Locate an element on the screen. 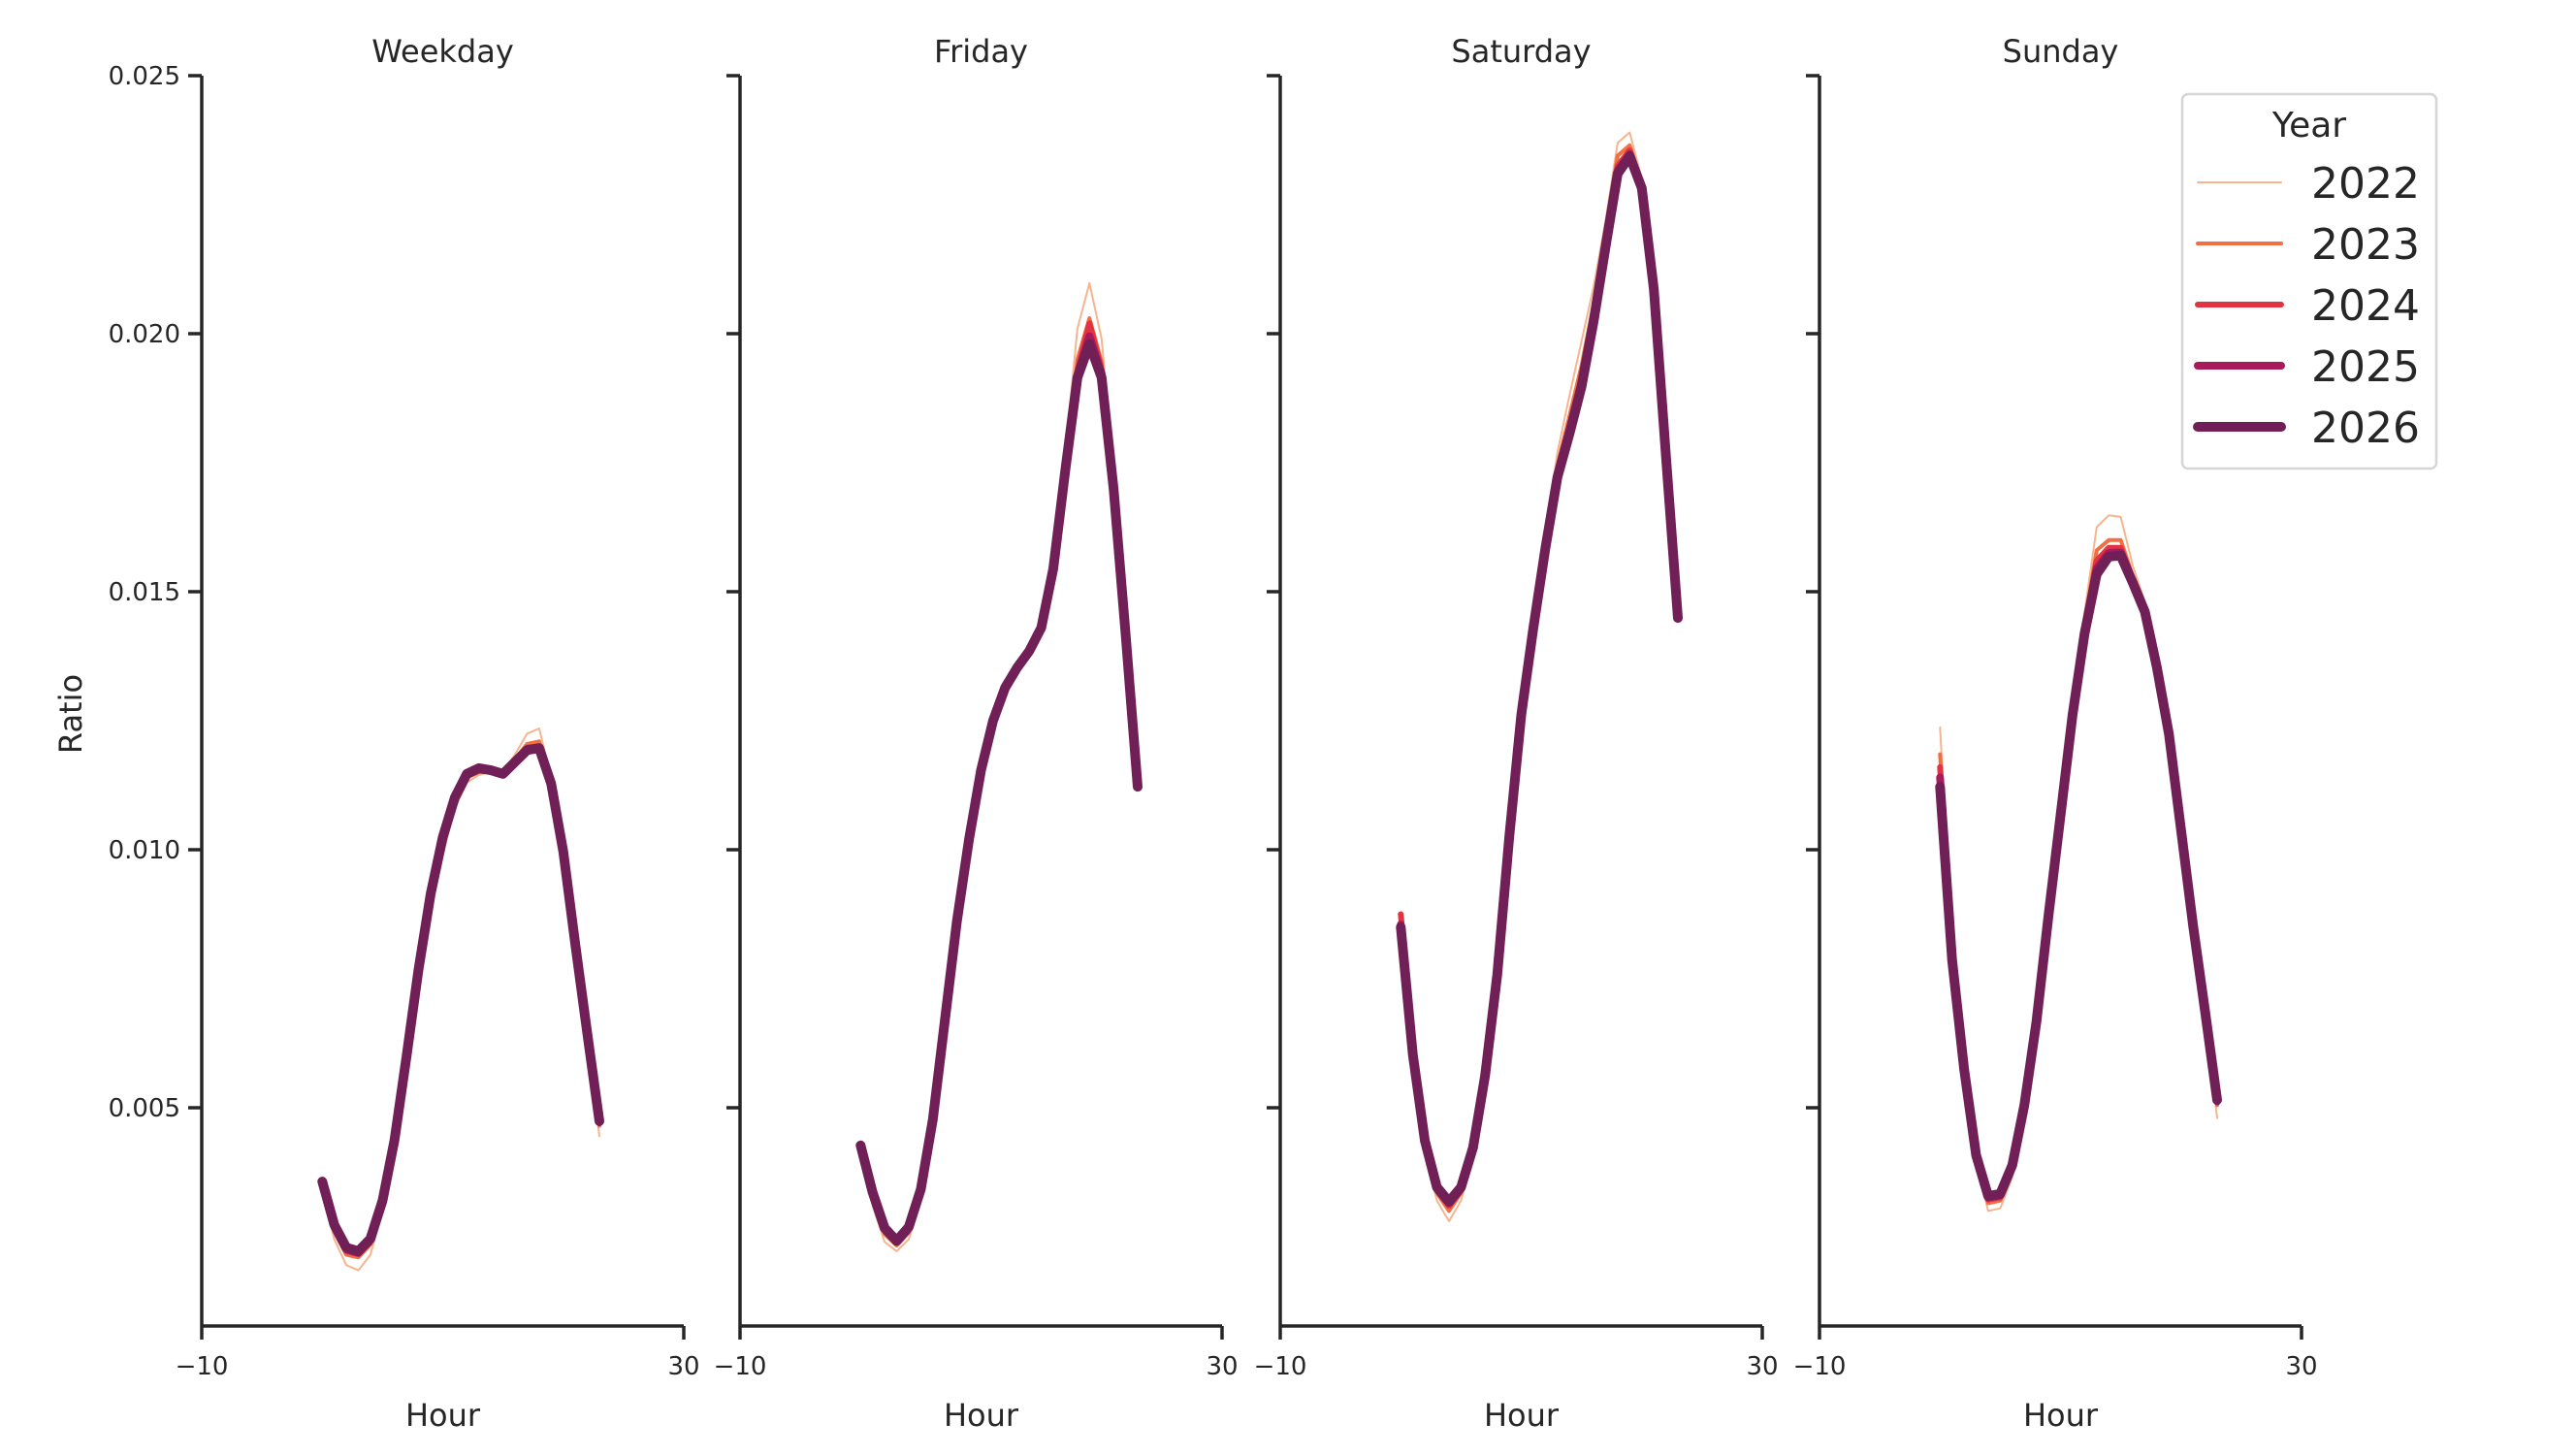 This screenshot has width=2576, height=1455. y-tick-label: 0.020 is located at coordinates (144, 334).